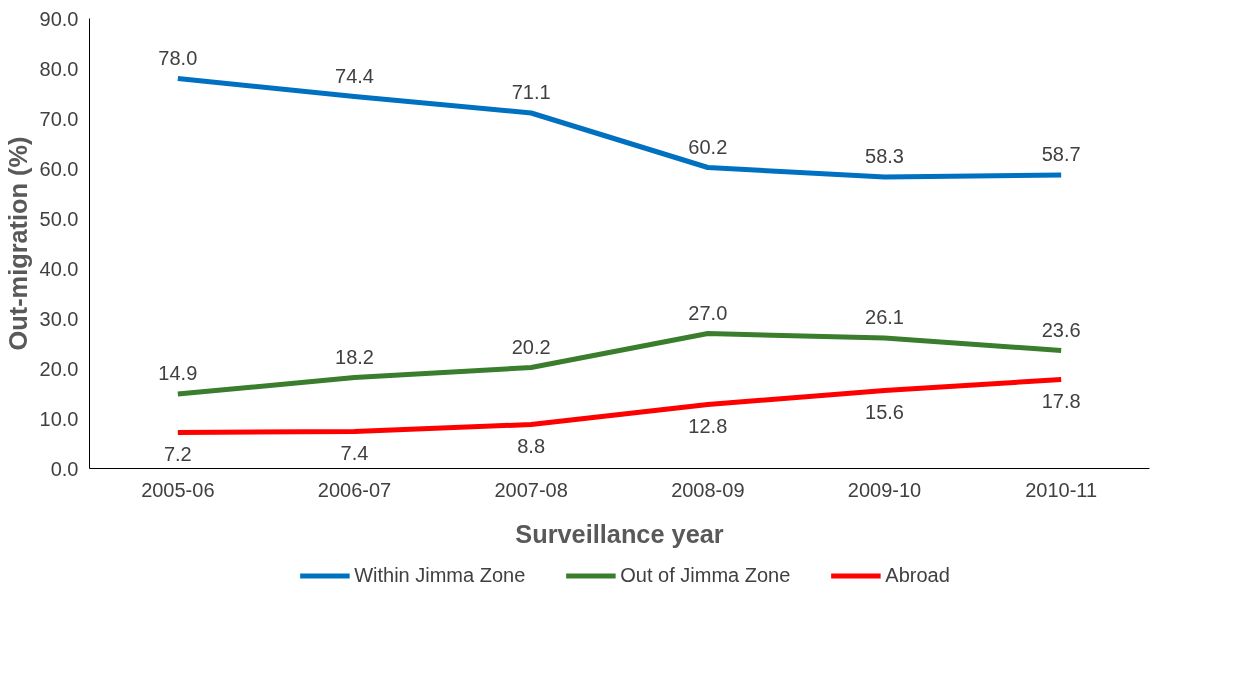 The width and height of the screenshot is (1237, 696). What do you see at coordinates (59, 268) in the screenshot?
I see `y-tick-label: 40.0` at bounding box center [59, 268].